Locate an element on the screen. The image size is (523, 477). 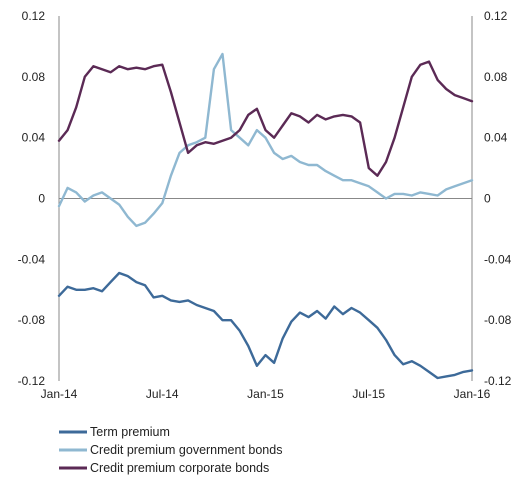
right-y-axis-tick-labels: 0.12 0.08 0.04 0 -0.04 -0.08 -0.12 is located at coordinates (498, 198).